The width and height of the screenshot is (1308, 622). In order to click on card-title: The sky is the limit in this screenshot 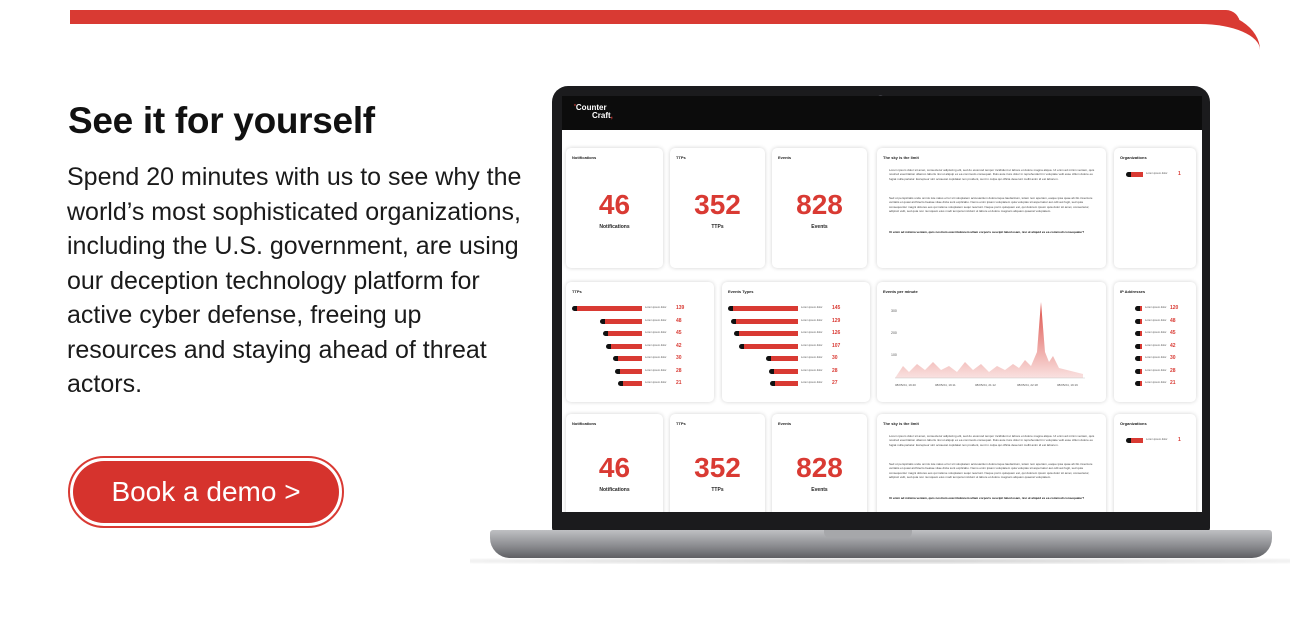, I will do `click(901, 157)`.